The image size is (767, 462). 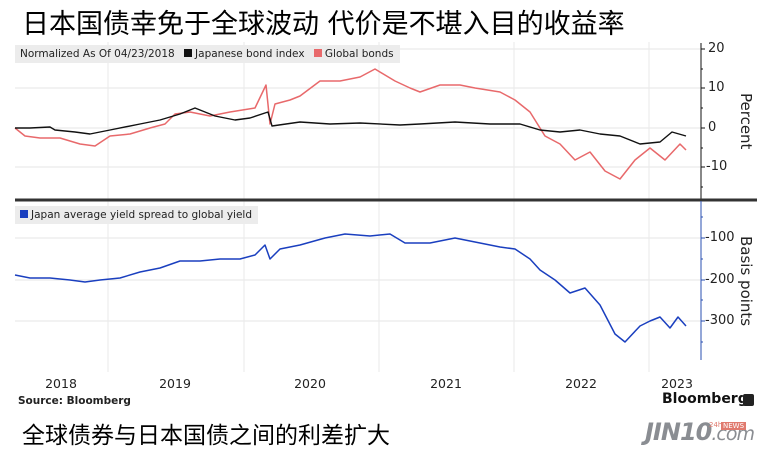 What do you see at coordinates (677, 383) in the screenshot?
I see `year-2023: 2023` at bounding box center [677, 383].